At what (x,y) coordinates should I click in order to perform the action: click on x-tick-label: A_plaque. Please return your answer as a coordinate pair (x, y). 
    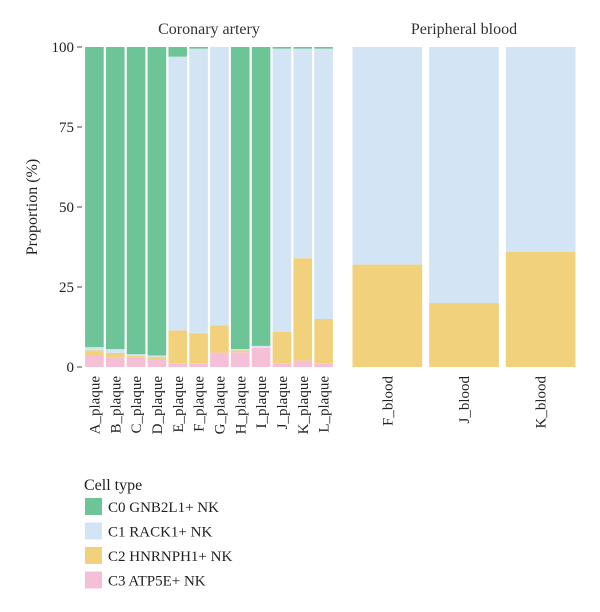
    Looking at the image, I should click on (95, 405).